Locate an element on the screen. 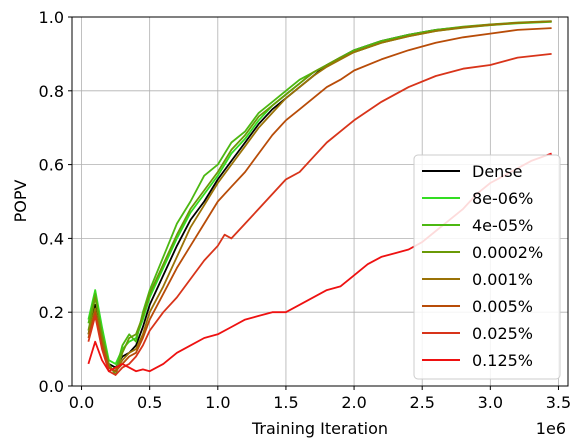 Image resolution: width=577 pixels, height=447 pixels. y-axis-label: POPV is located at coordinates (20, 201).